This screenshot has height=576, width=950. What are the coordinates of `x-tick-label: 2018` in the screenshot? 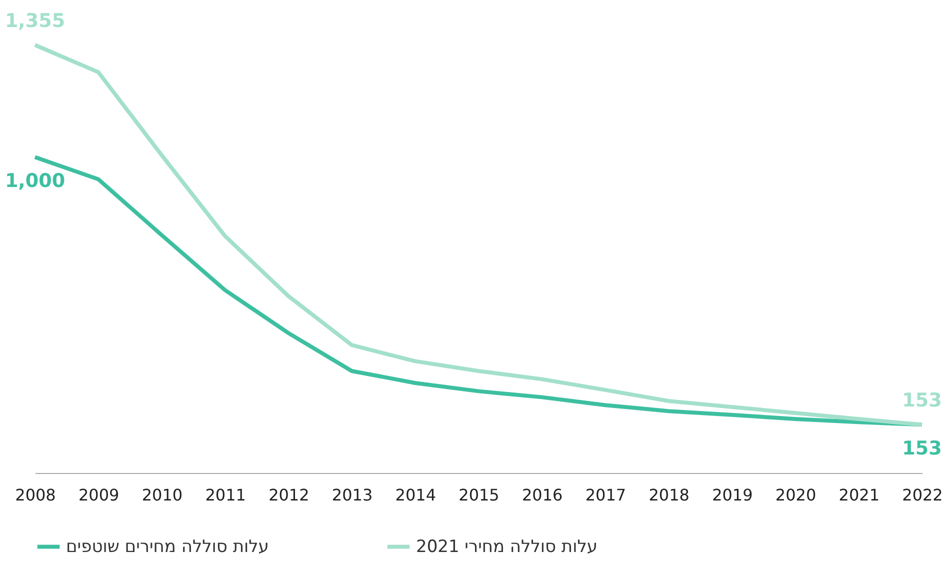 It's located at (669, 495).